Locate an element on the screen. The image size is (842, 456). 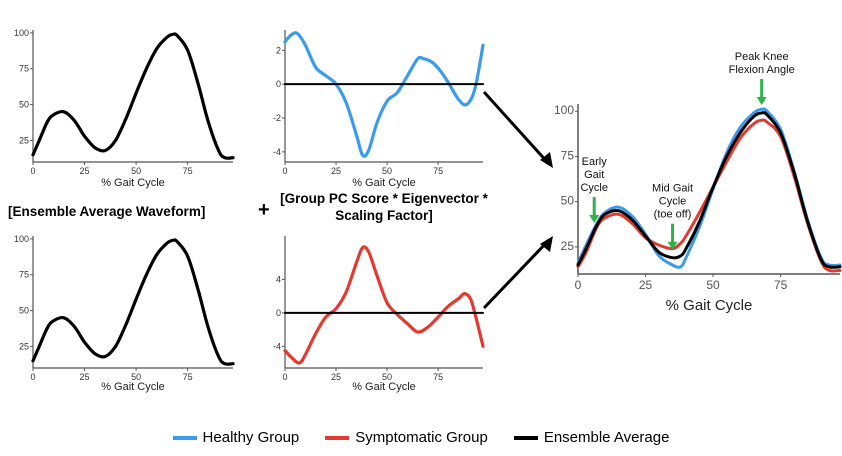
group-pc-label-line1: [Group PC Score * Eigenvector * is located at coordinates (384, 198).